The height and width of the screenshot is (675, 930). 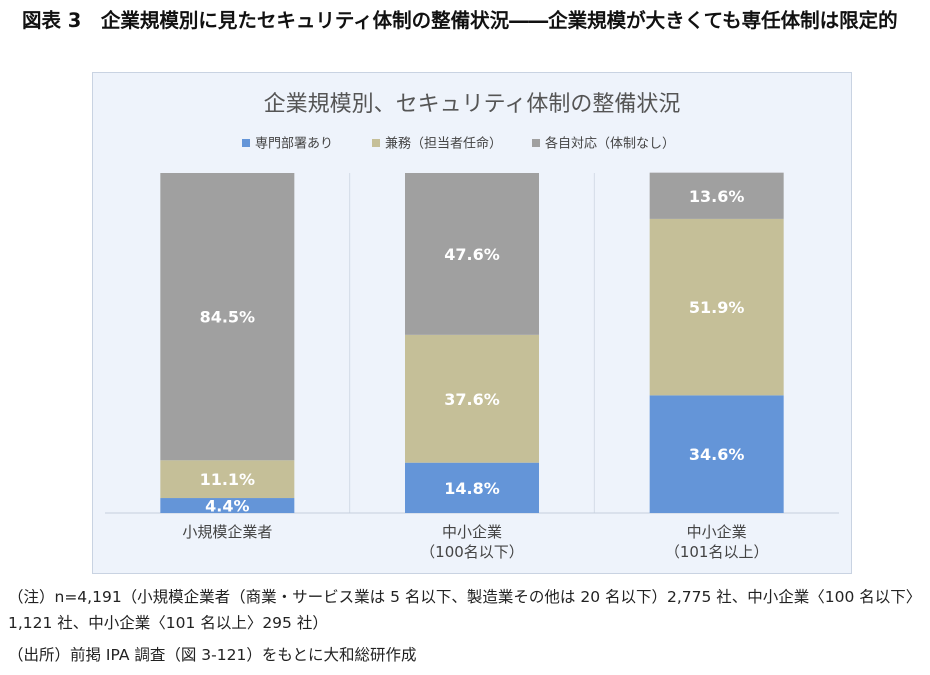 I want to click on data-label: 11.1%, so click(x=228, y=479).